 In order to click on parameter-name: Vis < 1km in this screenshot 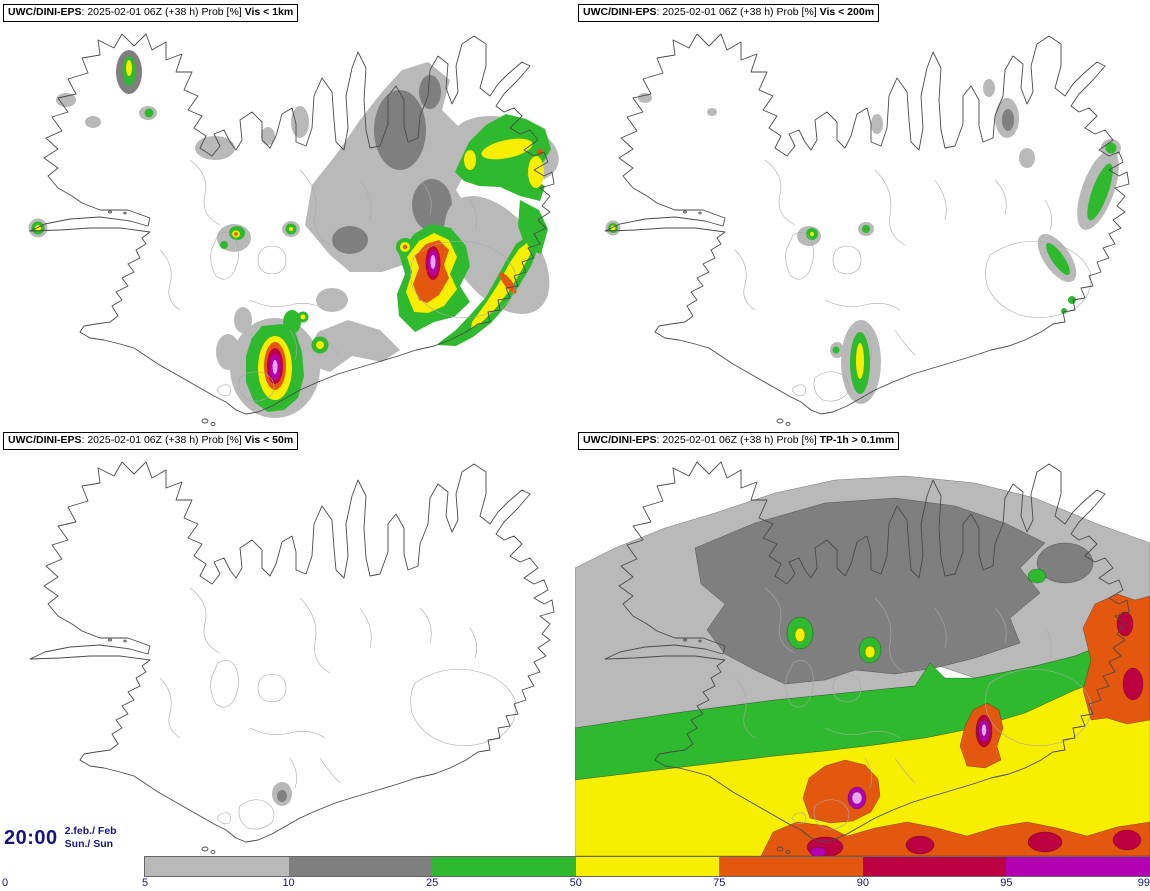, I will do `click(269, 12)`.